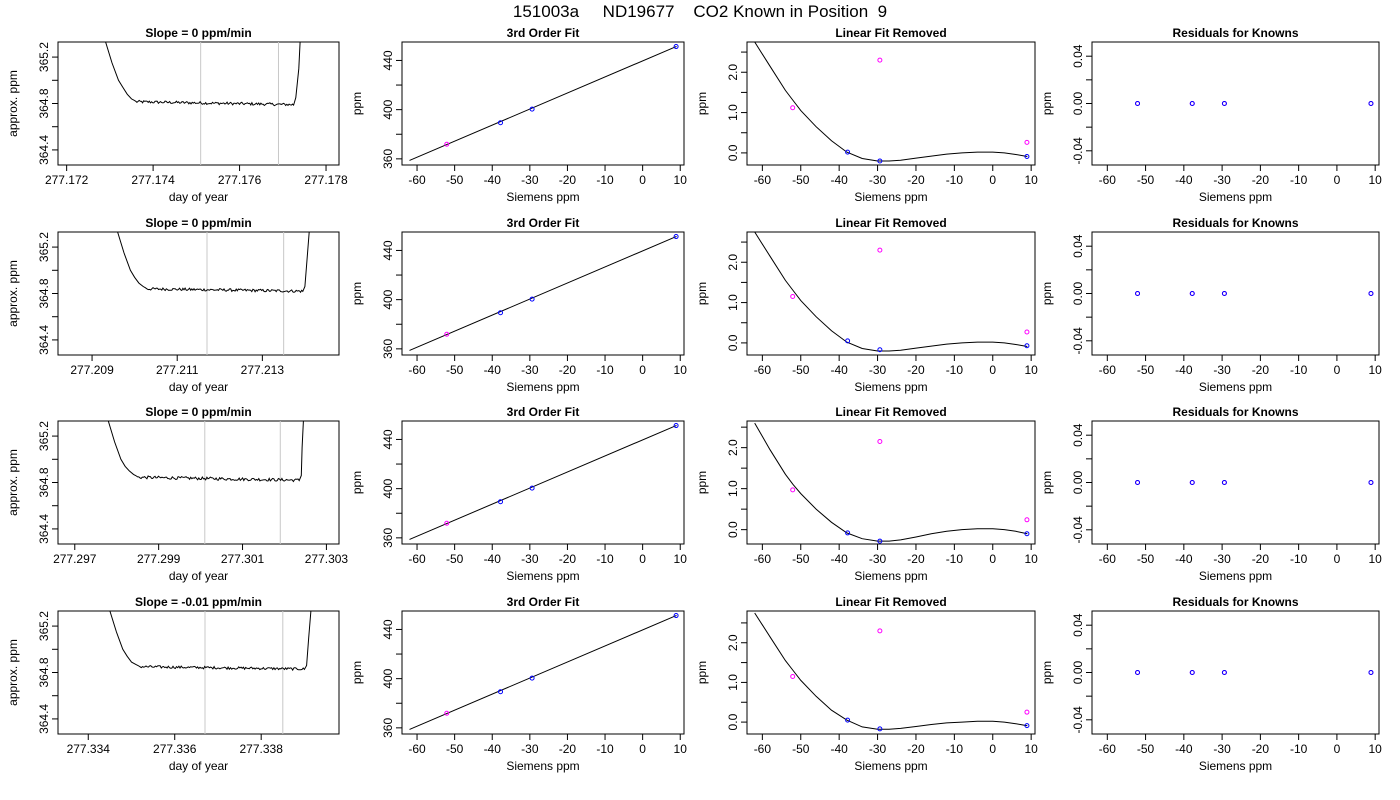 Image resolution: width=1400 pixels, height=800 pixels. Describe the element at coordinates (67, 180) in the screenshot. I see `x-tick-label: 277.172` at that location.